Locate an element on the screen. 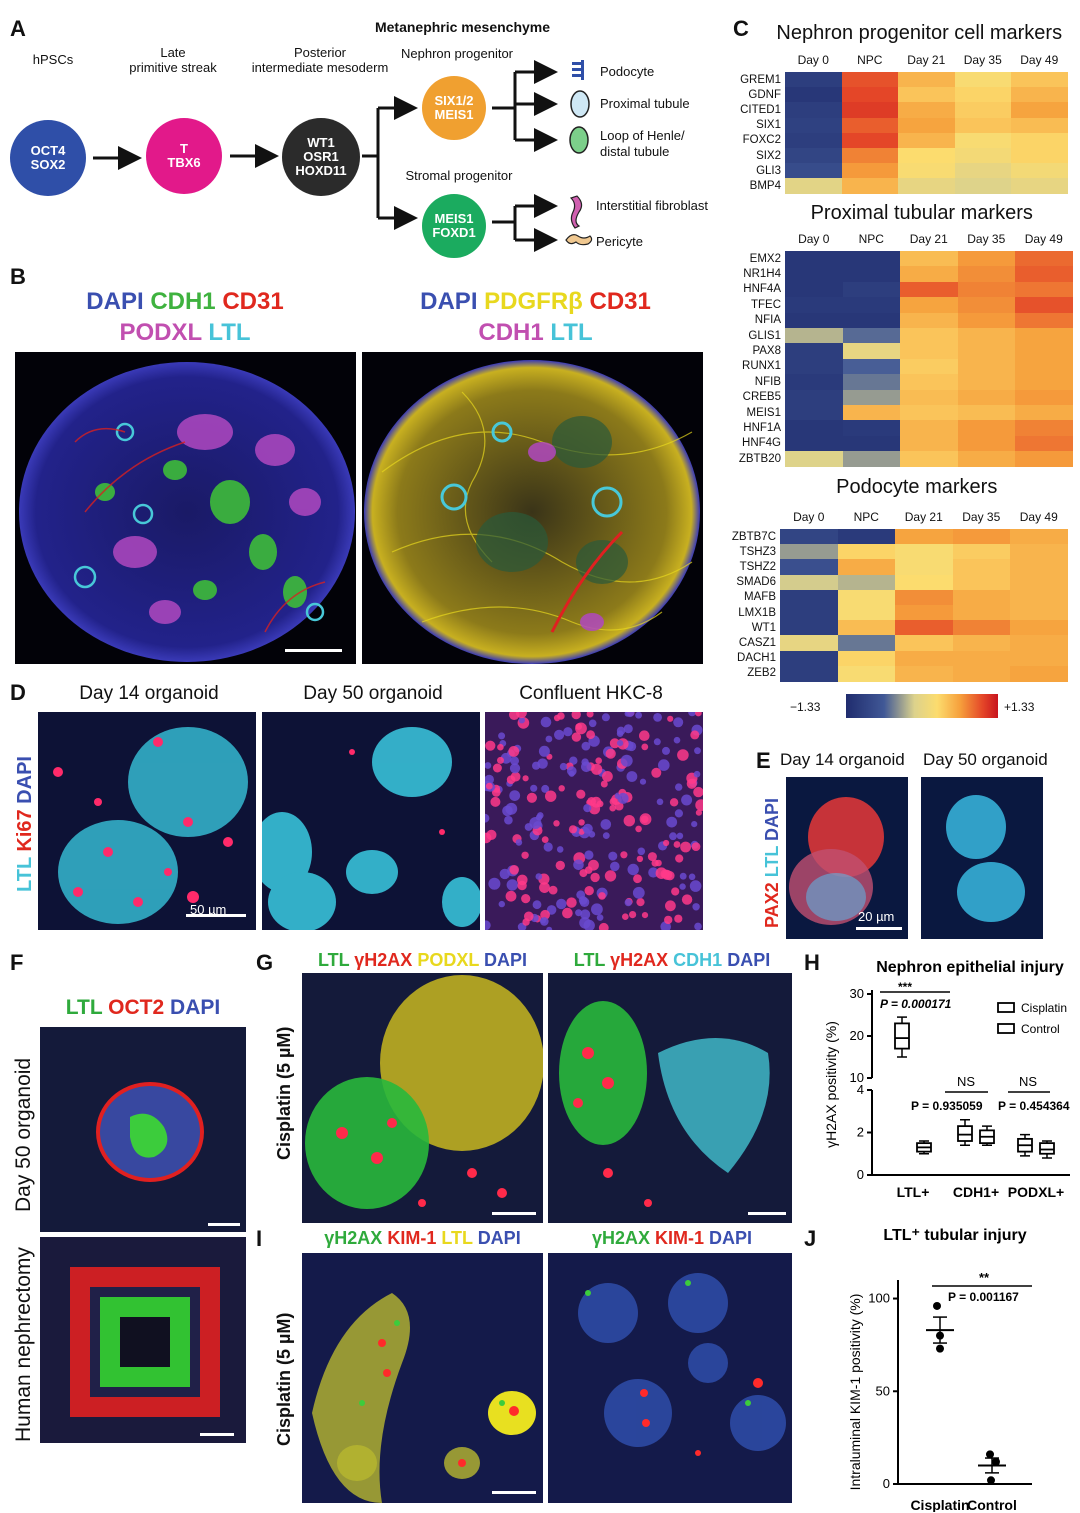  panel-j-label: J is located at coordinates (810, 1238).